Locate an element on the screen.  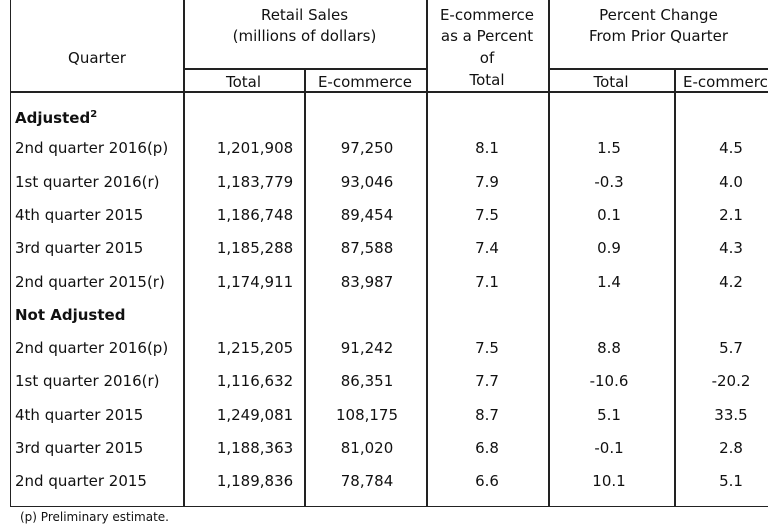
cell-ecom: 91,242 is located at coordinates (367, 348).